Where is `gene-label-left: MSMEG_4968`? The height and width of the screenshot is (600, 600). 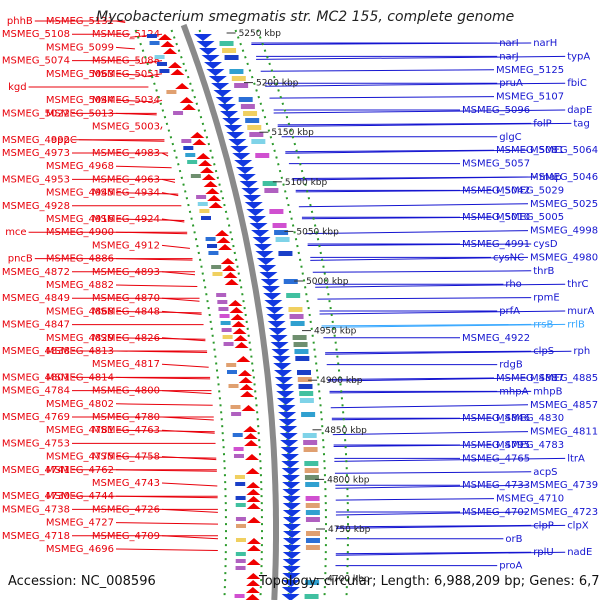
gene-label-left: MSMEG_4968 is located at coordinates (80, 166).